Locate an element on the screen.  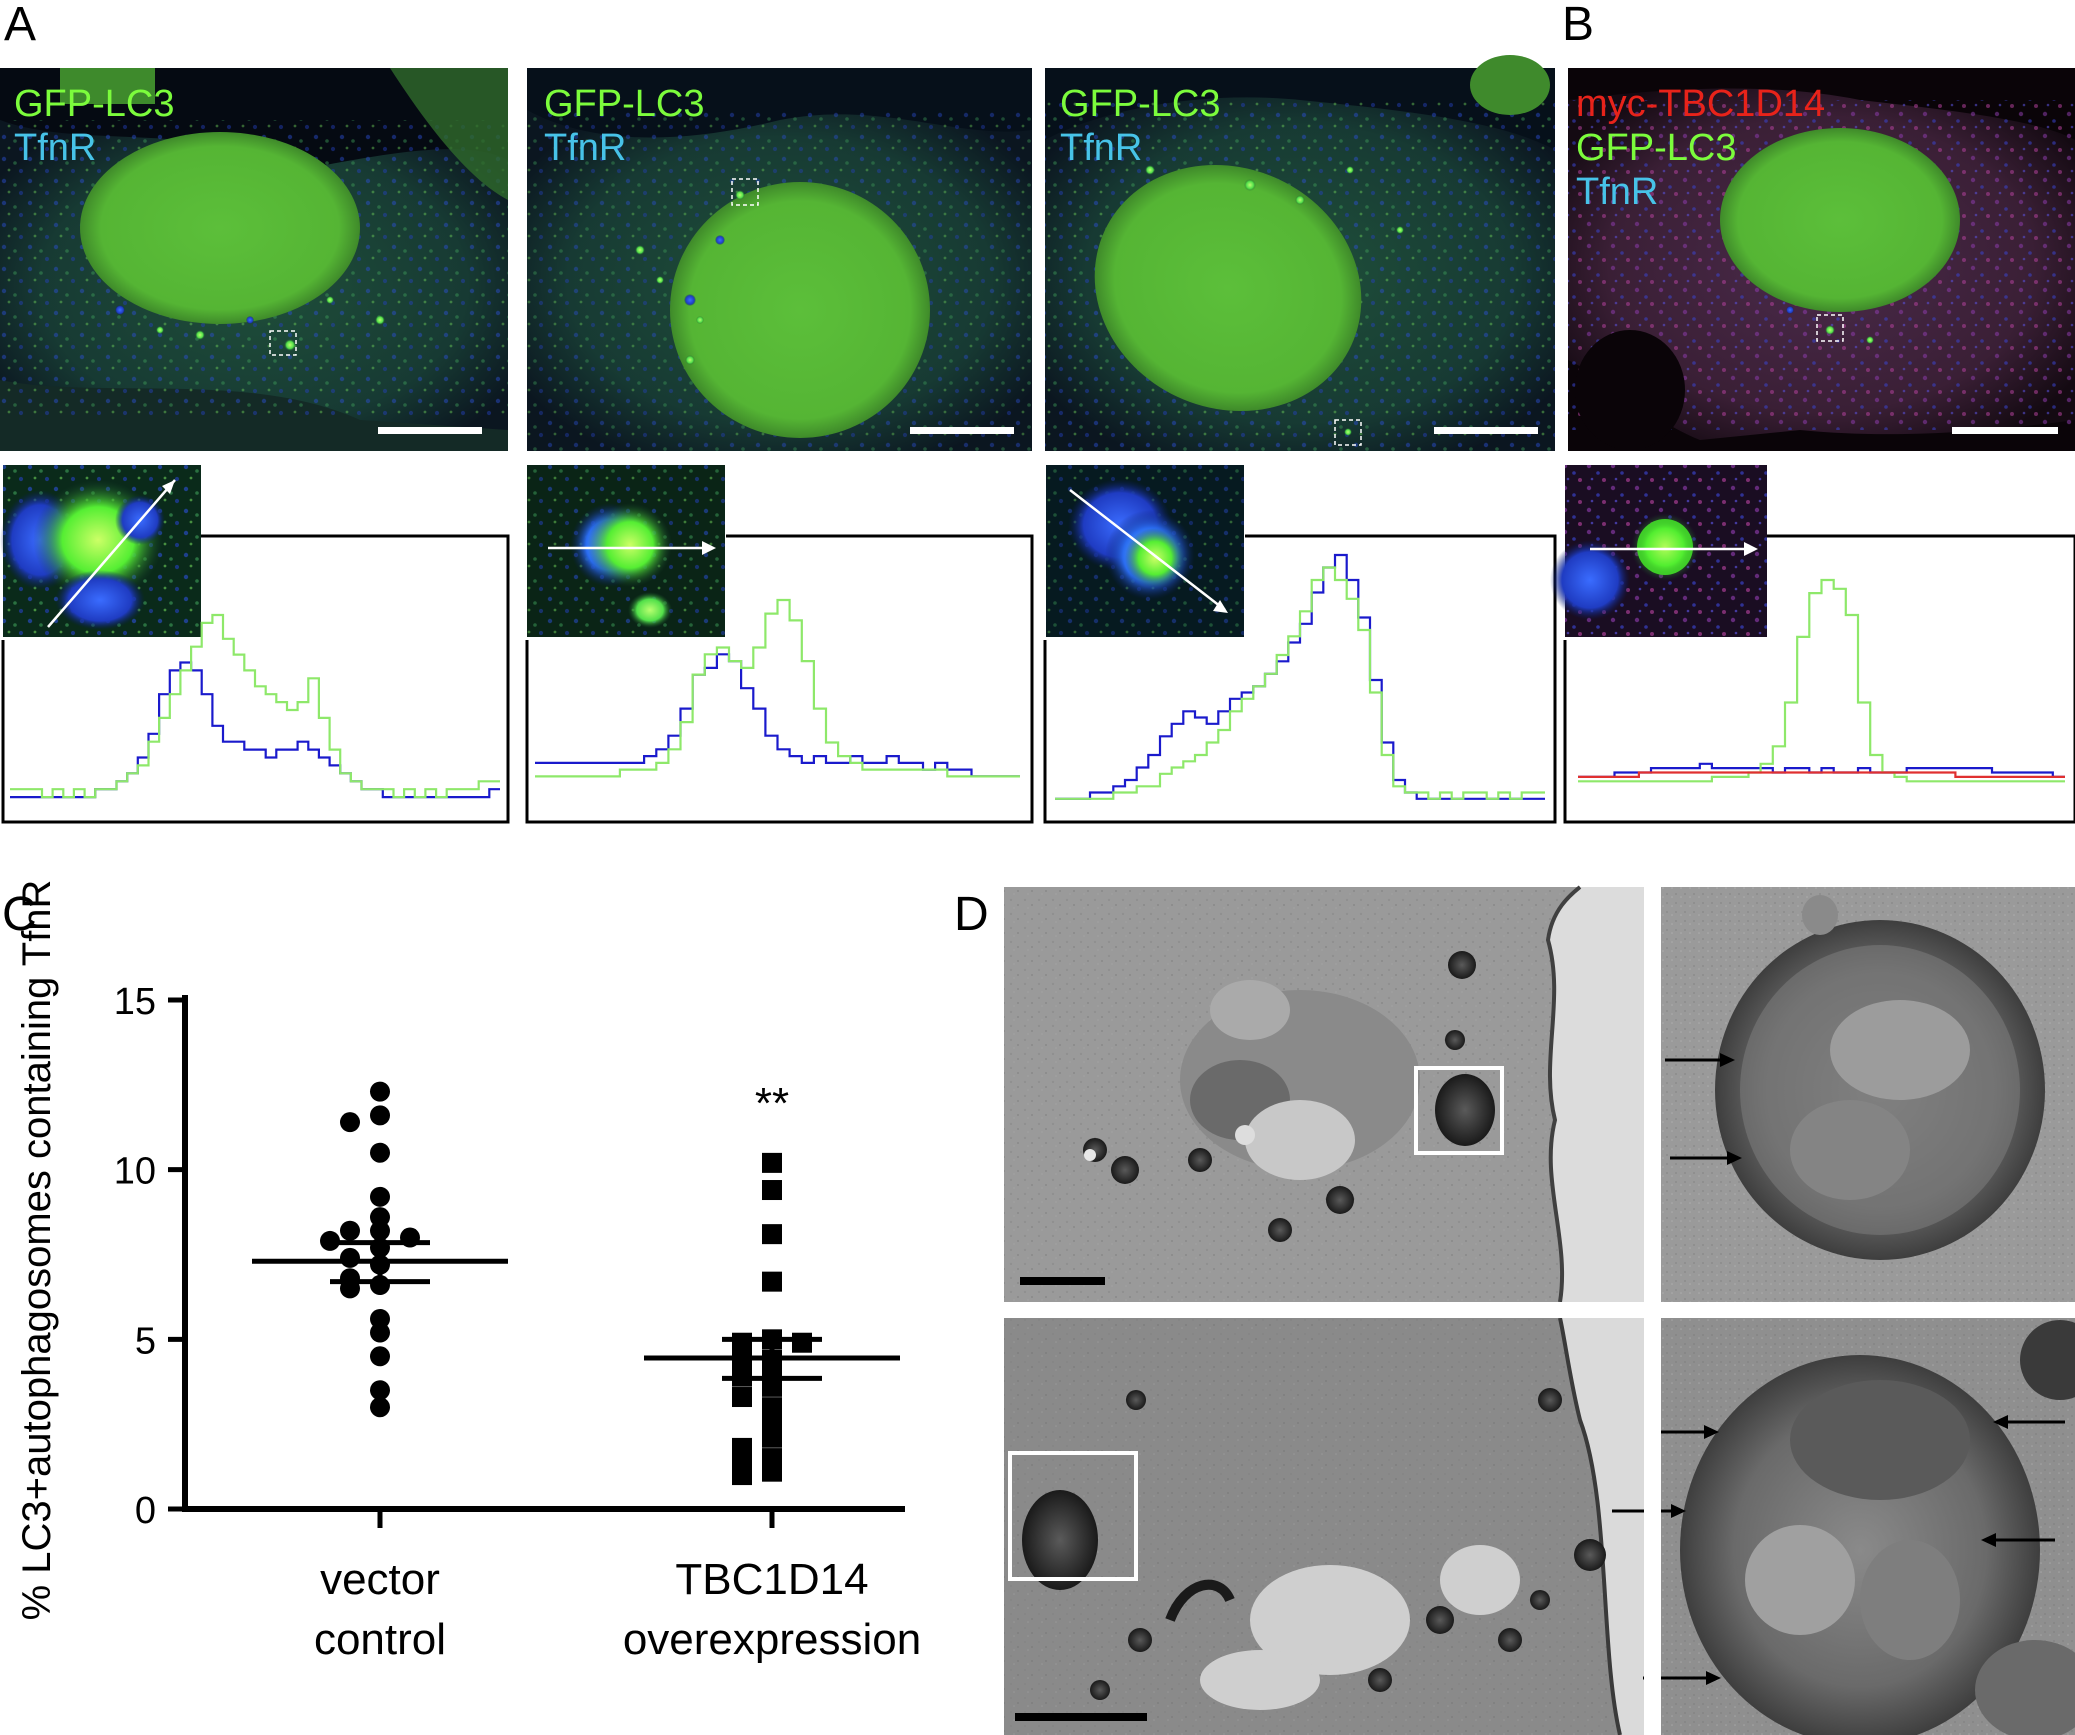
x-tick-label: TBC1D14 overexpression is located at coordinates (772, 1609).